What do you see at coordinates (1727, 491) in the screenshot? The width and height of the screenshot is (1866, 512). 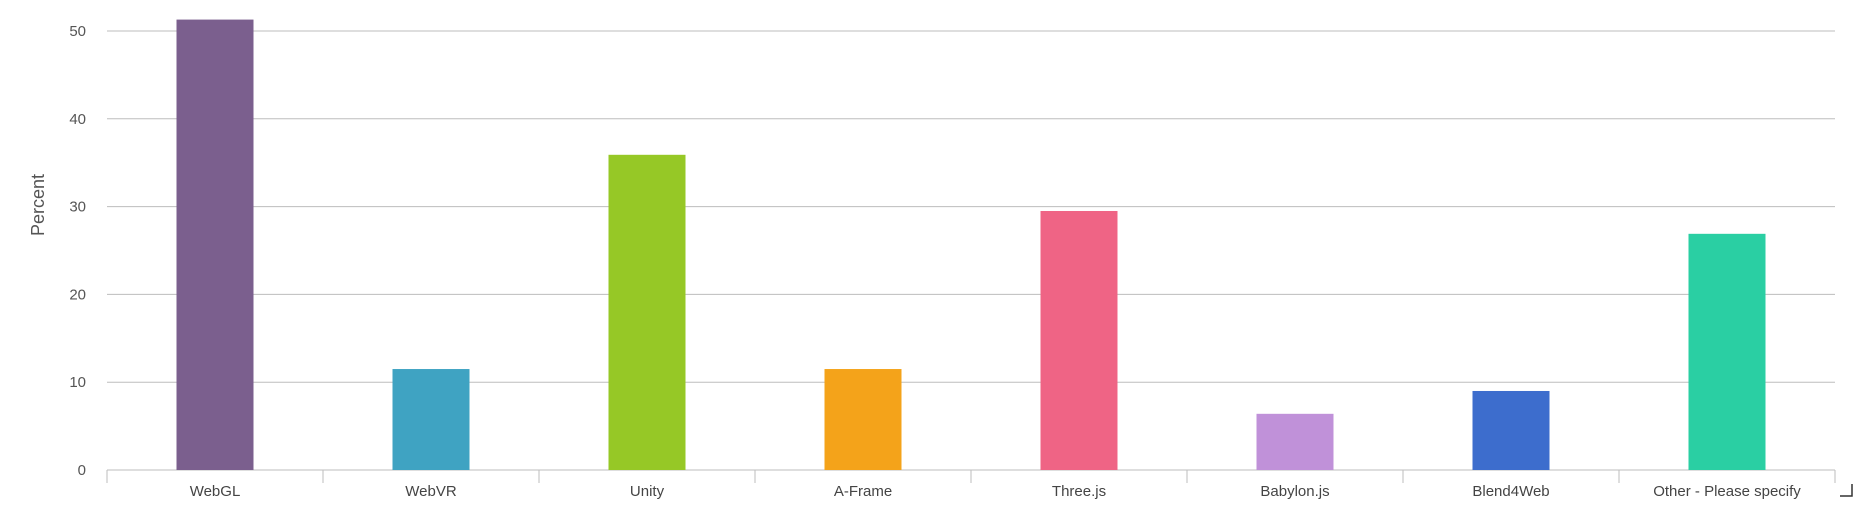 I see `x-category-label: Other - Please specify` at bounding box center [1727, 491].